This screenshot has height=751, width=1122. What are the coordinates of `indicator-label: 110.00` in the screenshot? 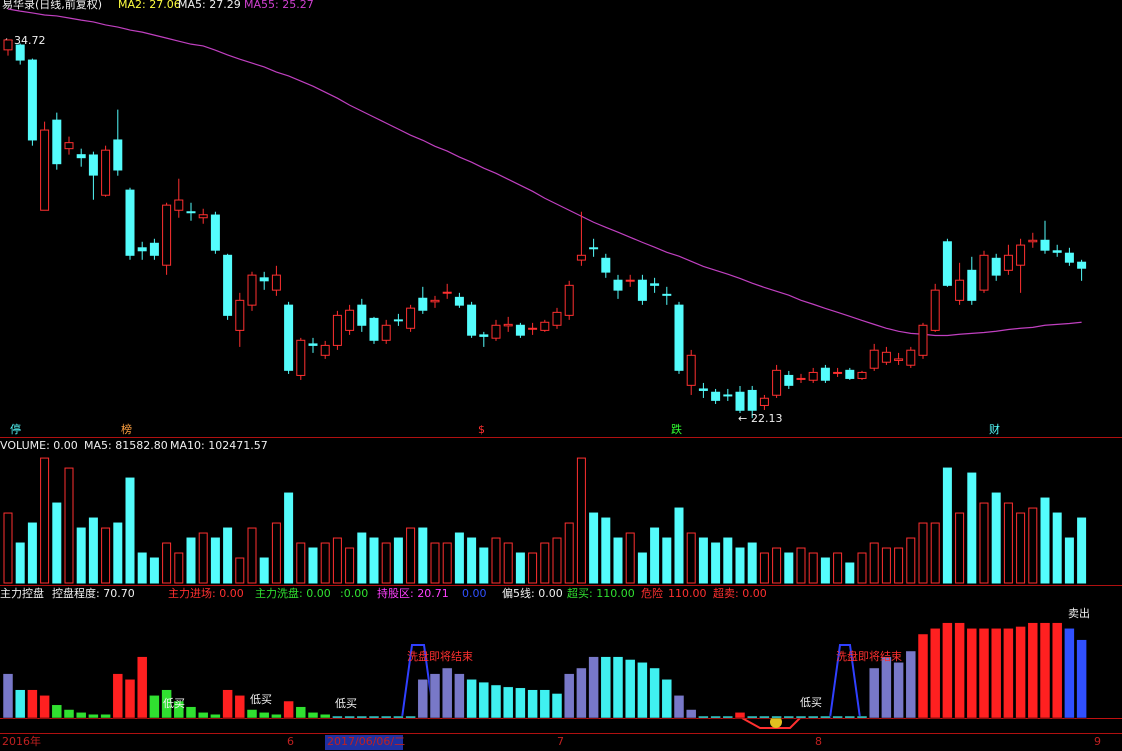 It's located at (687, 593).